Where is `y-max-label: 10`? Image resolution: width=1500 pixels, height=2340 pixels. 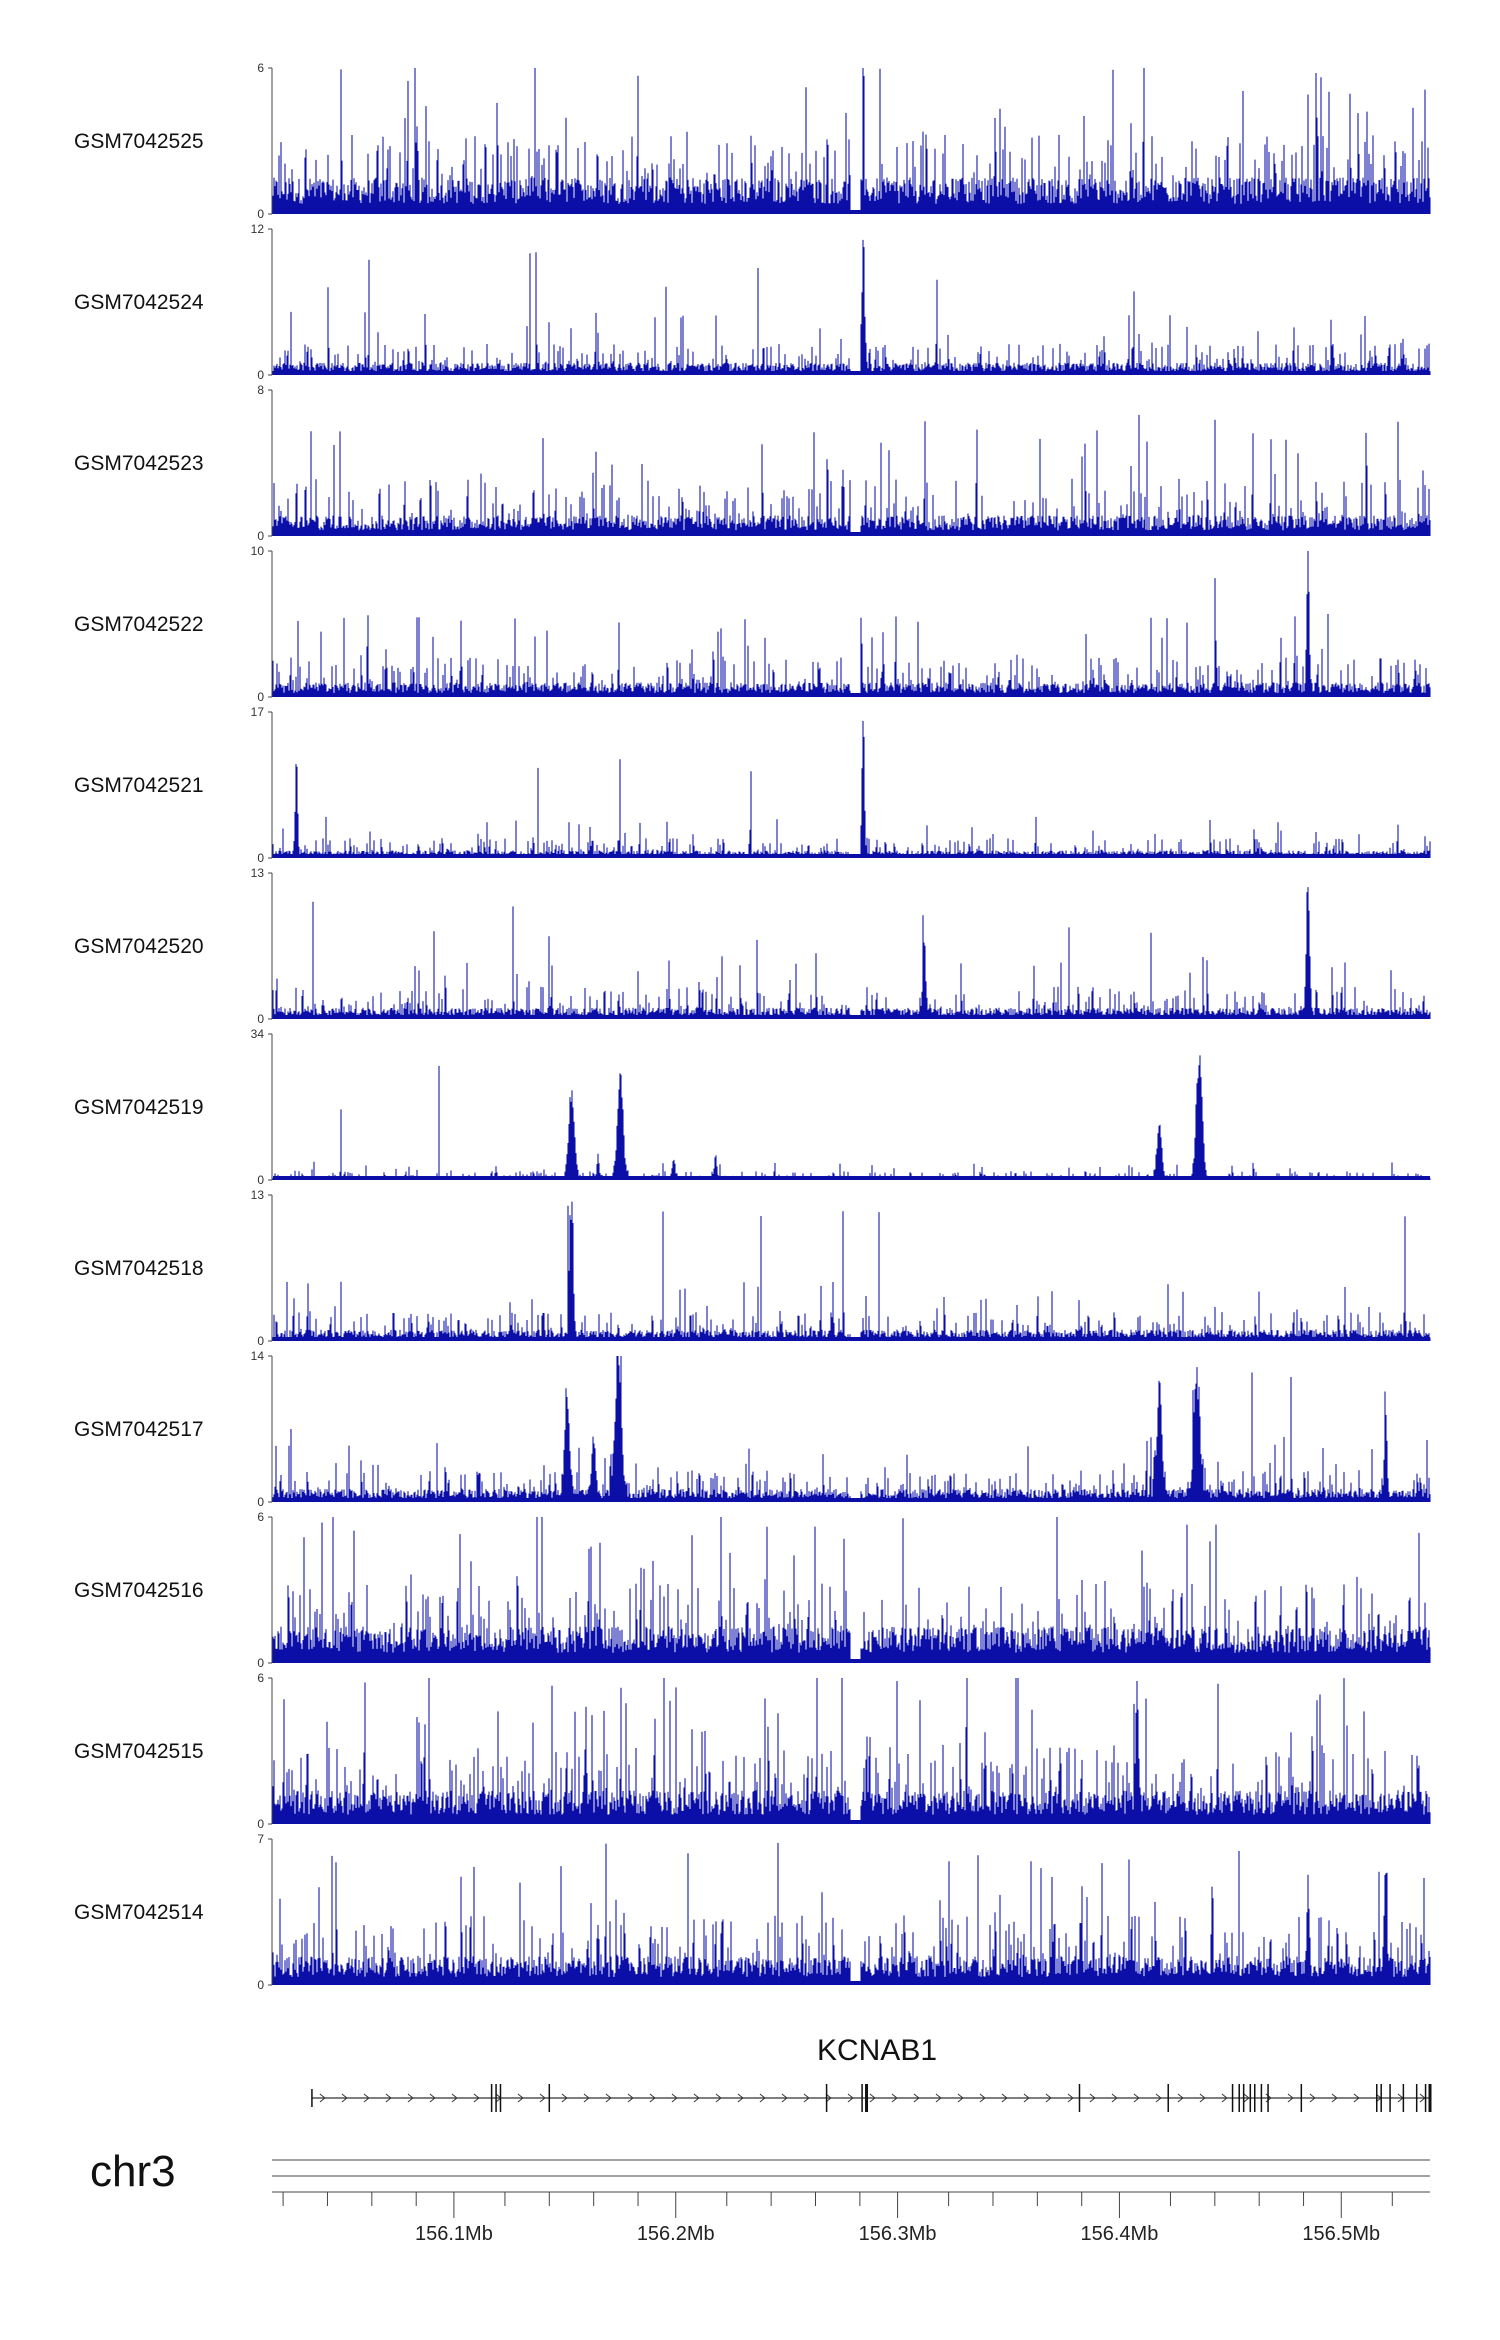 y-max-label: 10 is located at coordinates (258, 551).